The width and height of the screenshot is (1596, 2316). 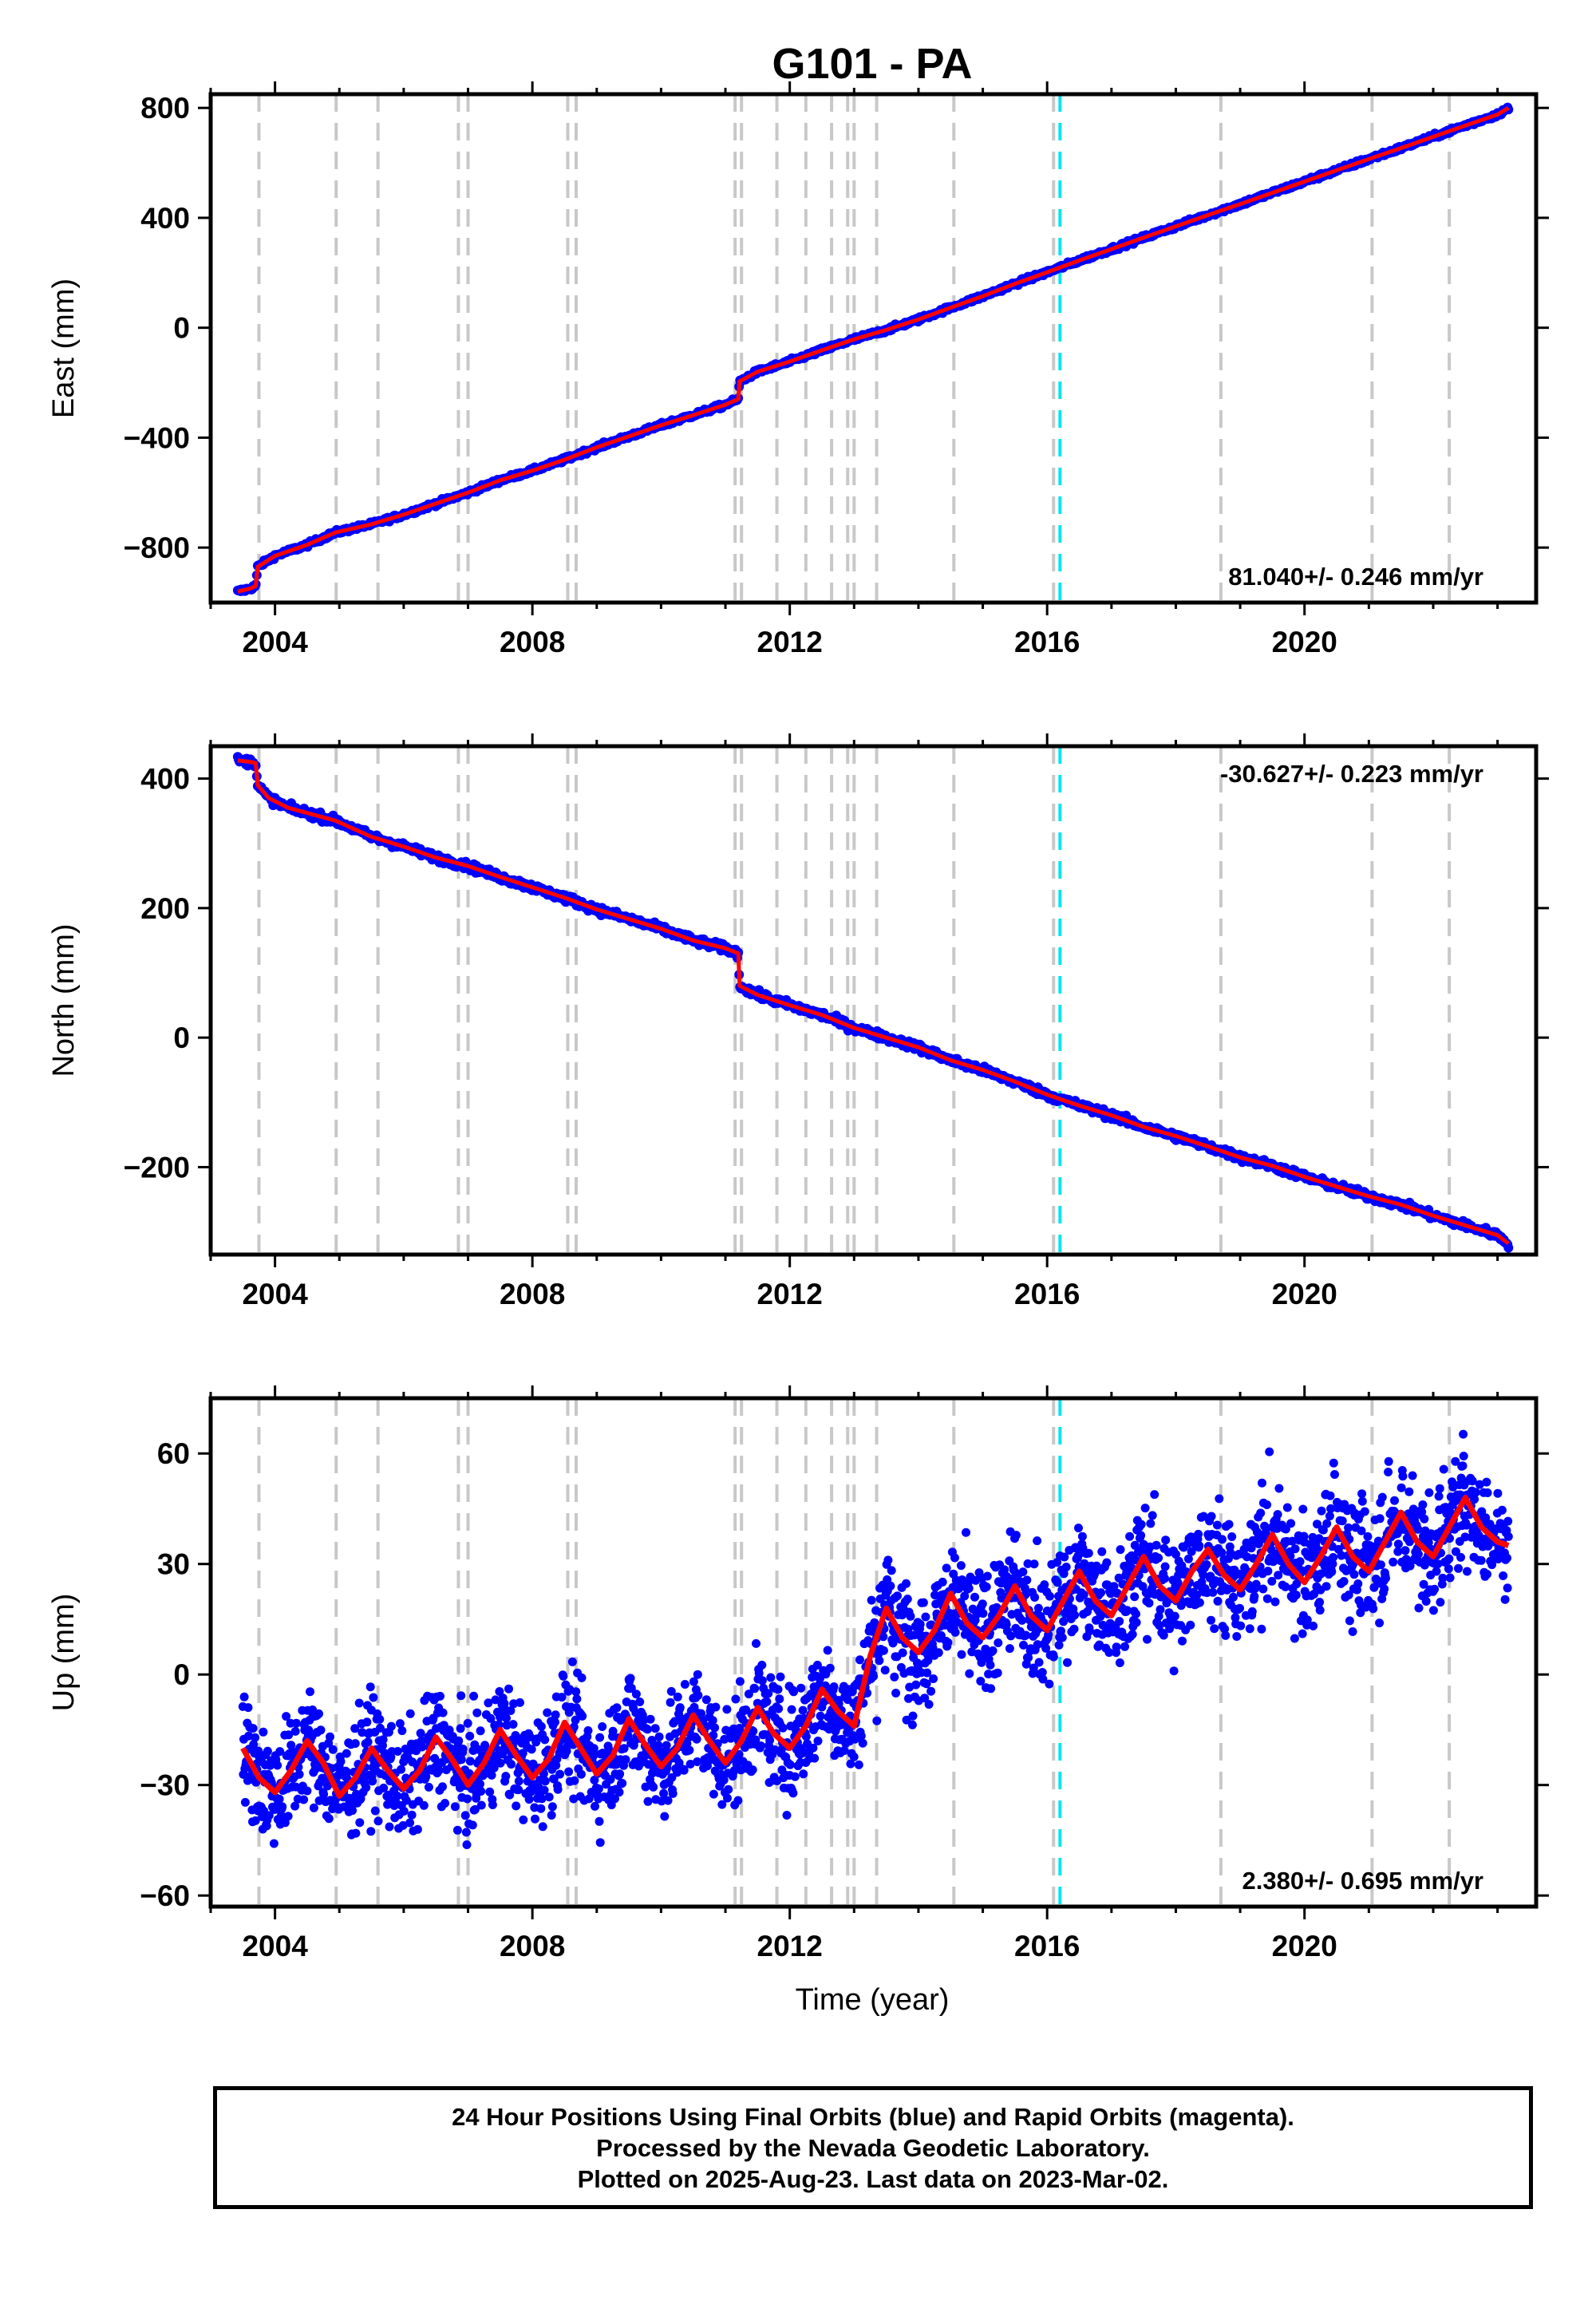 I want to click on x-tick-label: 2016, so click(x=1047, y=1294).